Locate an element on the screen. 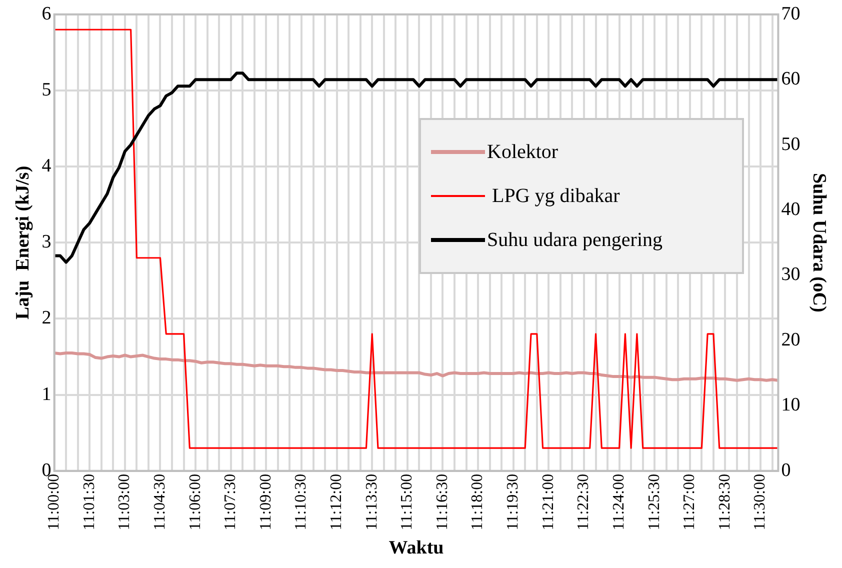 The height and width of the screenshot is (568, 842). x-tick-label: 11:25:30 is located at coordinates (654, 502).